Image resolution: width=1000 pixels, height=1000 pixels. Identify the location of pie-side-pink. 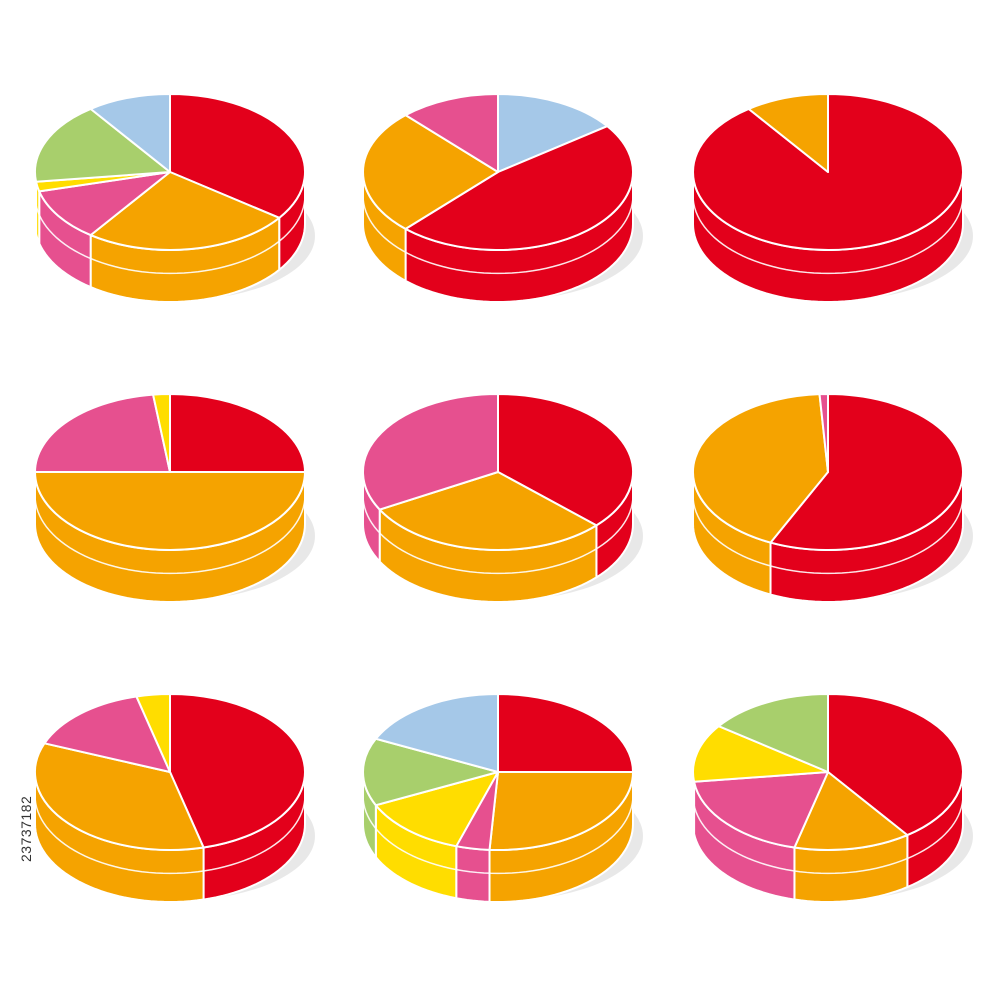
(473, 874).